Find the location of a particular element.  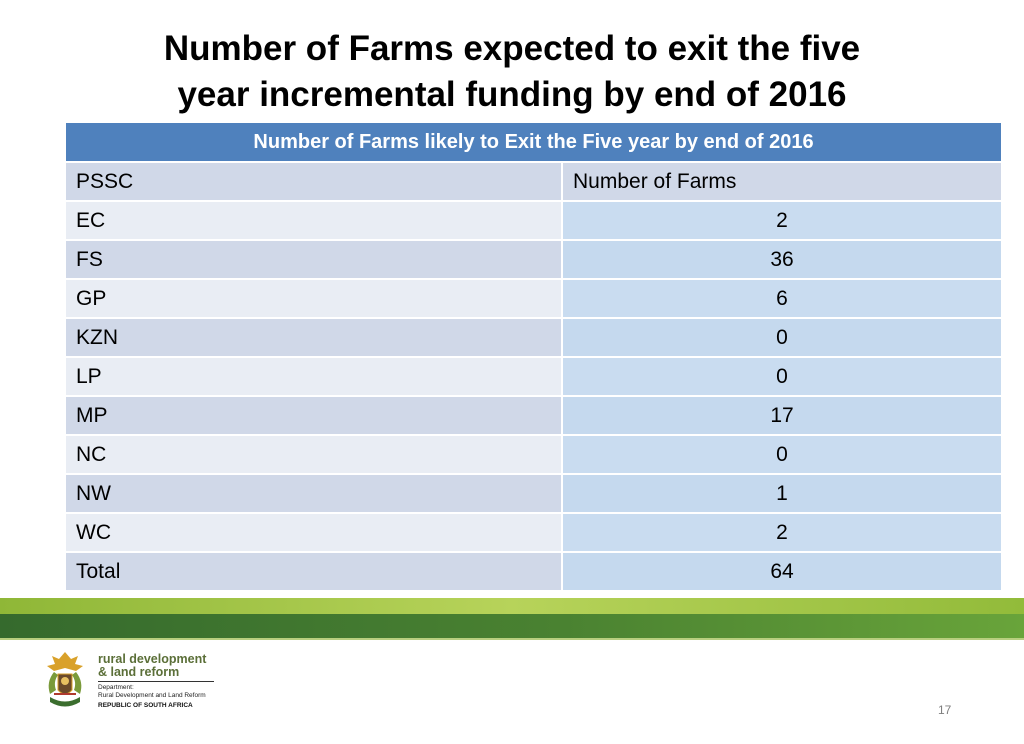

logo-country: REPUBLIC OF SOUTH AFRICA is located at coordinates (145, 705).